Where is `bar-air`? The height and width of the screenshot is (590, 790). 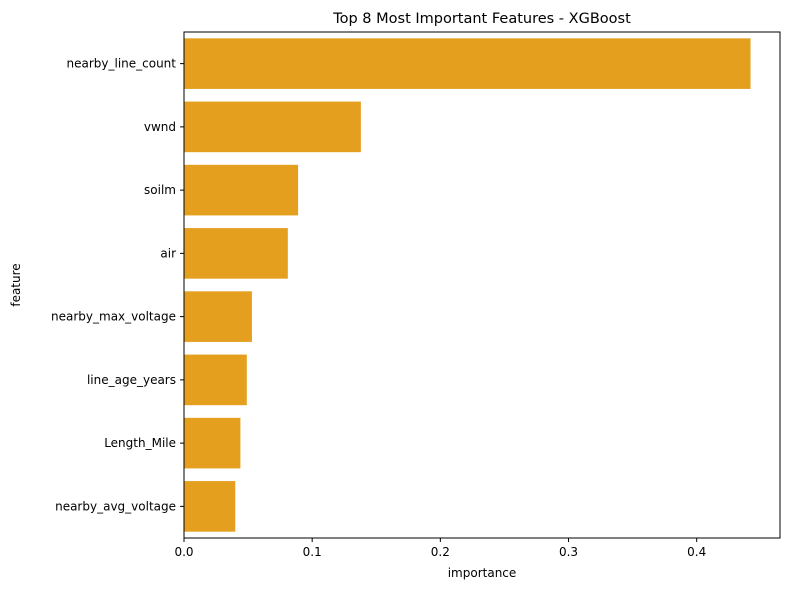 bar-air is located at coordinates (236, 253).